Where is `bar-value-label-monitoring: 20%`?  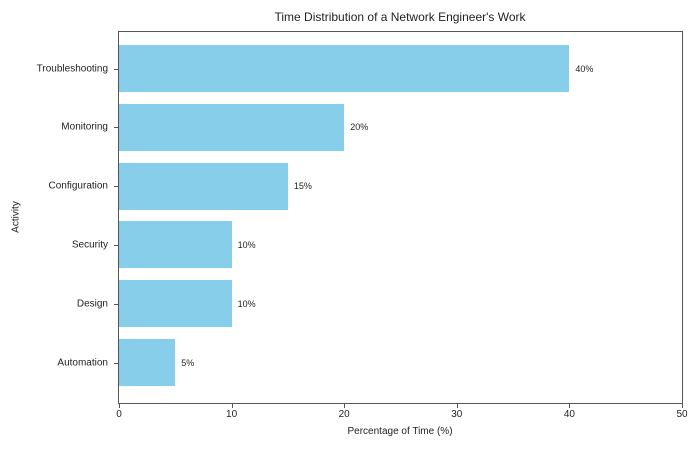 bar-value-label-monitoring: 20% is located at coordinates (359, 127).